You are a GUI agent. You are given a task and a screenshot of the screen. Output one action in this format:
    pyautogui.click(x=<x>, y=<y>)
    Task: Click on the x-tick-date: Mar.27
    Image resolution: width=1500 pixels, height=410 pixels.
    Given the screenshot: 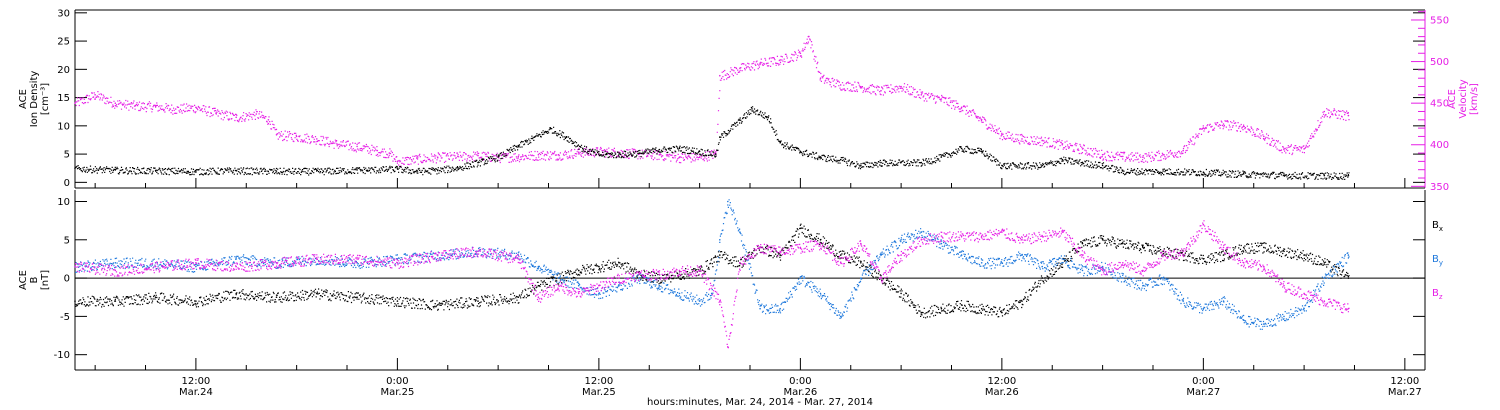 What is the action you would take?
    pyautogui.click(x=1405, y=392)
    